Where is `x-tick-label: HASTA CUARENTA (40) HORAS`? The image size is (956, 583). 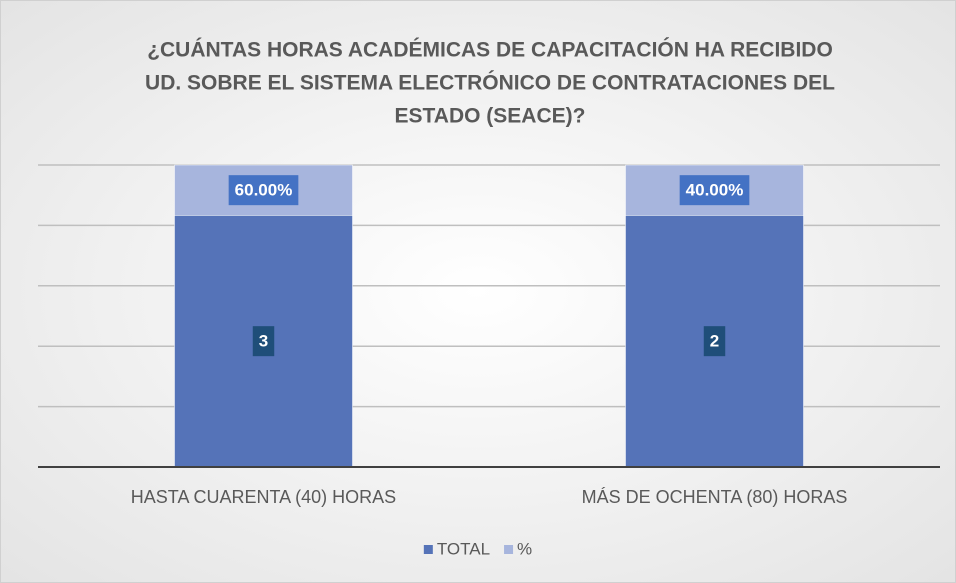 x-tick-label: HASTA CUARENTA (40) HORAS is located at coordinates (263, 497).